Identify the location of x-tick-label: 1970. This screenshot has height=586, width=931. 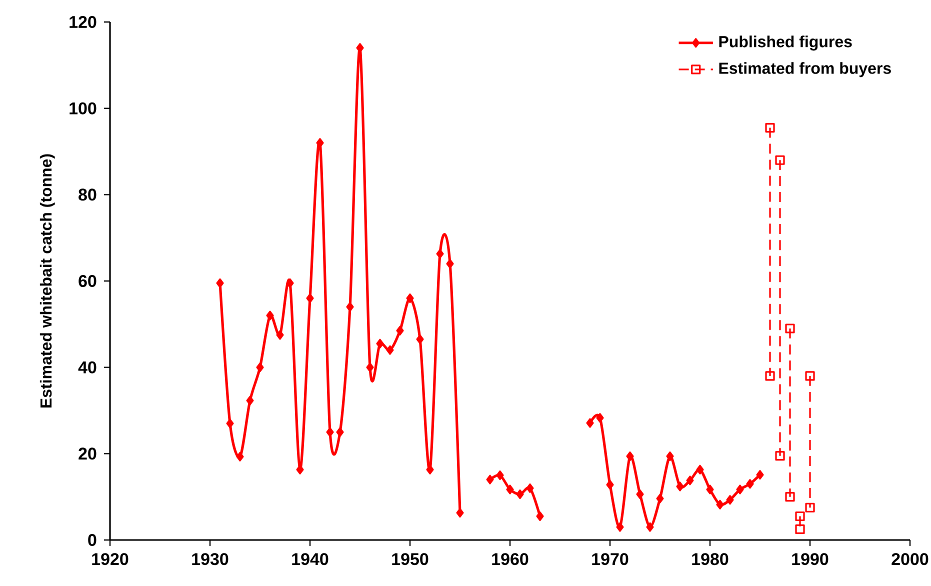
(610, 559).